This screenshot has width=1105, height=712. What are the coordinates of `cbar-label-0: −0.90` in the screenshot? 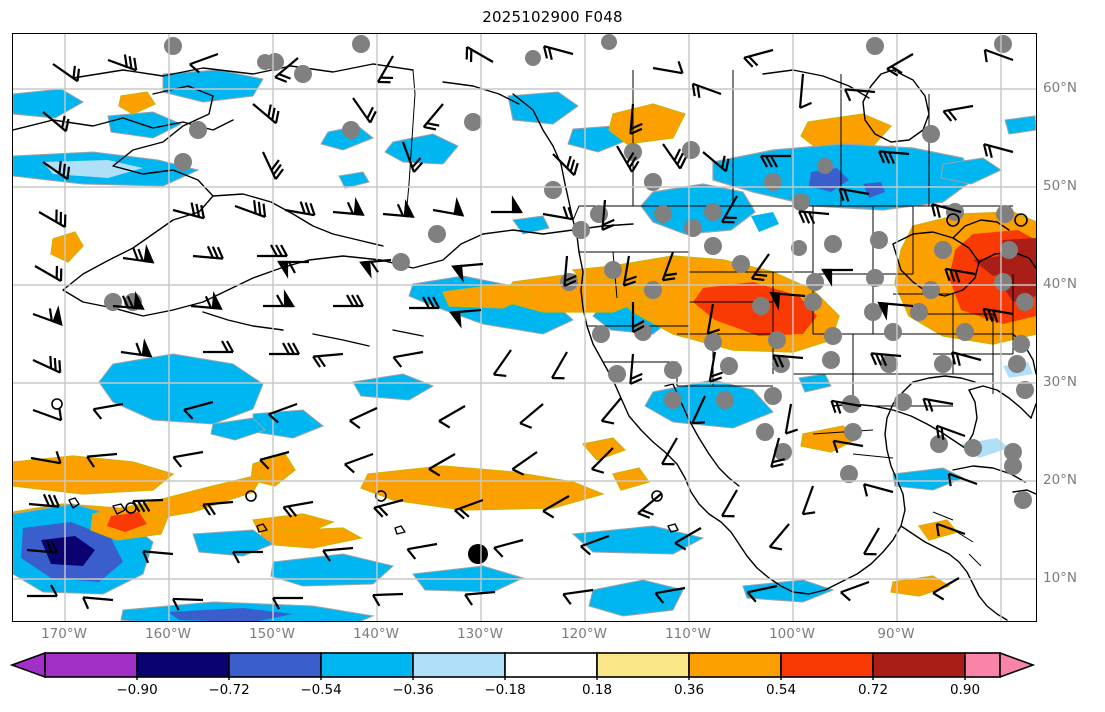 It's located at (137, 690).